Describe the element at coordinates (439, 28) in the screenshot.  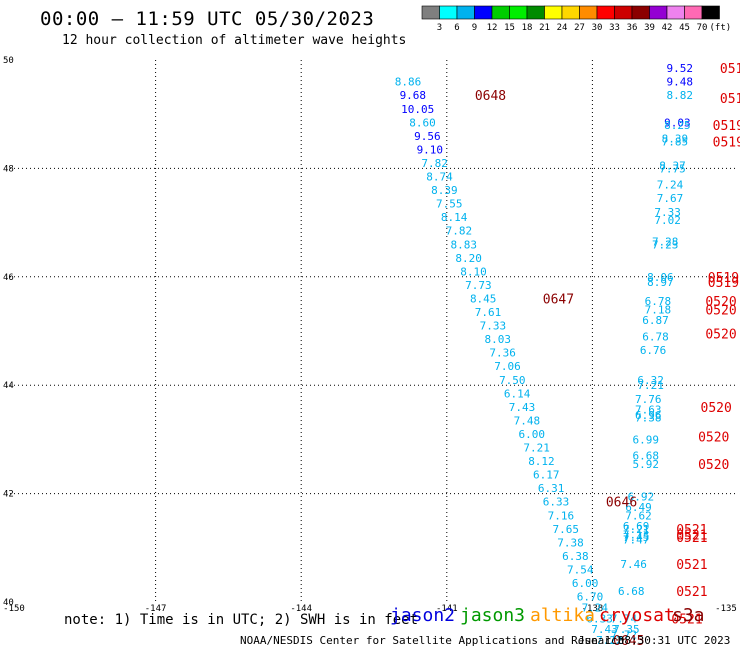
I see `colorbar-label: 3` at that location.